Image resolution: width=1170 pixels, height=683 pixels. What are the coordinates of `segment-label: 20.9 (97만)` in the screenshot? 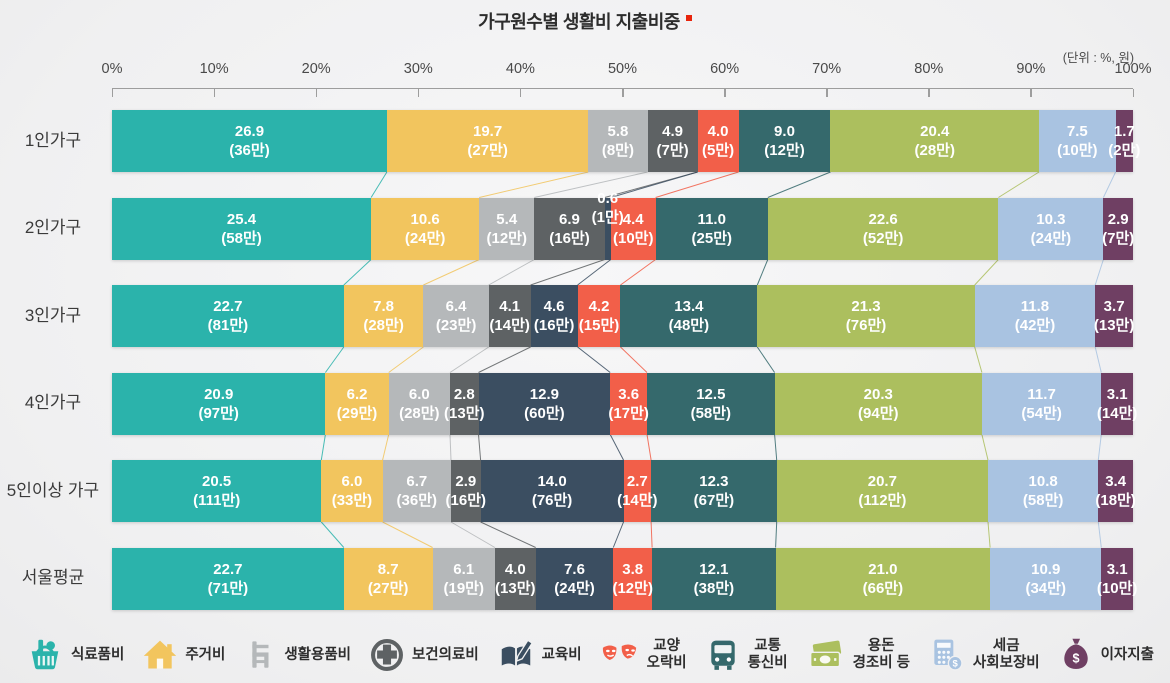 It's located at (218, 403).